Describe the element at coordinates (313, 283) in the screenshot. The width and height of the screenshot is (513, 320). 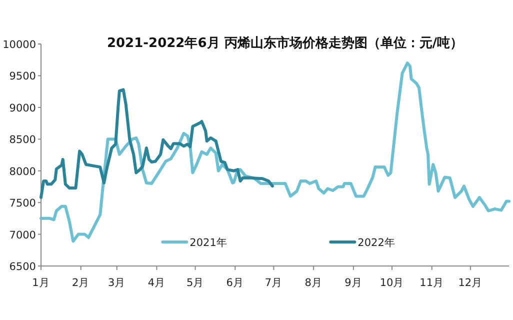
I see `x-tick-label: 8月` at that location.